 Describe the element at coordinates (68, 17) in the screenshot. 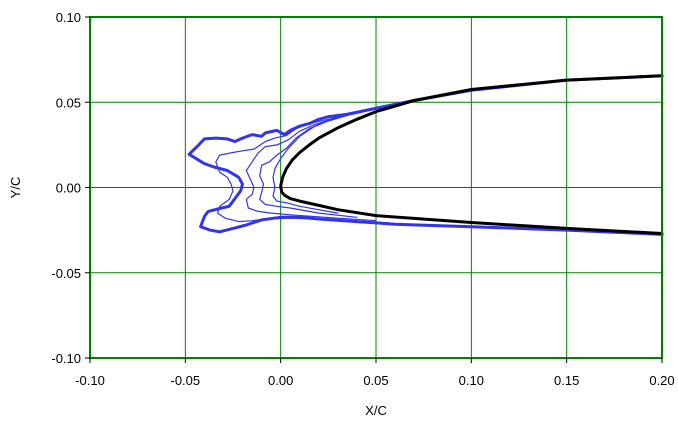

I see `y-tick-label: 0.10` at that location.